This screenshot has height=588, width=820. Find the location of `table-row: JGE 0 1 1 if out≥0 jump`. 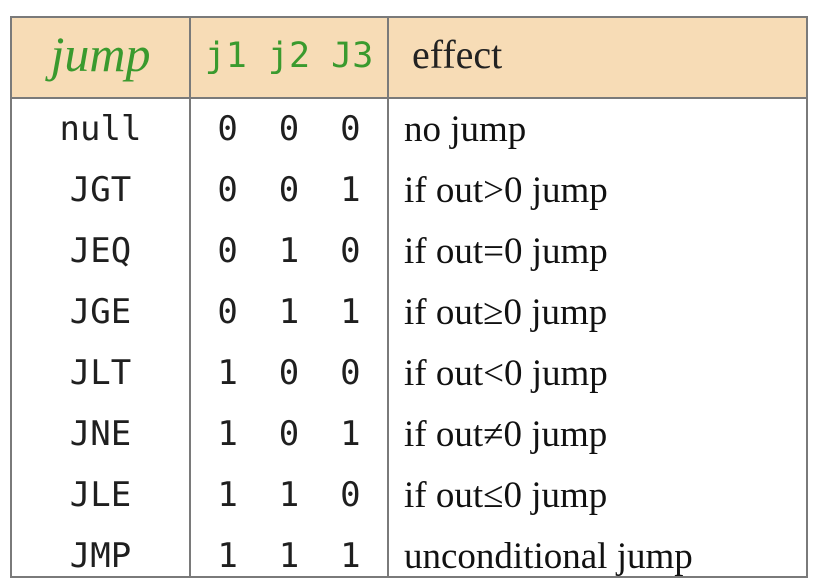

table-row: JGE 0 1 1 if out≥0 jump is located at coordinates (409, 312).